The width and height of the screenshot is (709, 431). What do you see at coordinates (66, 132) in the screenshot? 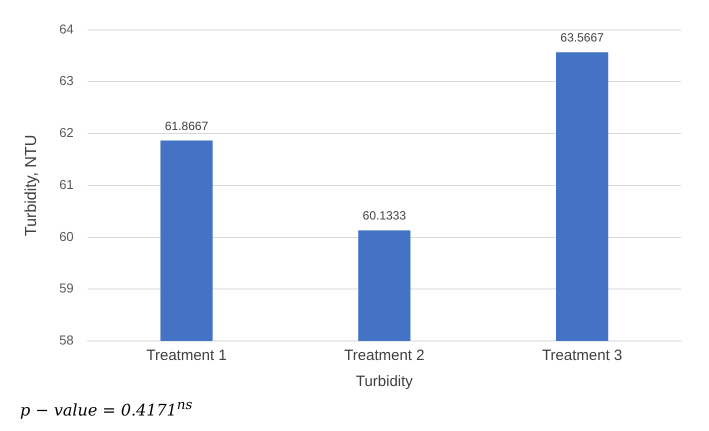
I see `y-tick-label: 62` at bounding box center [66, 132].